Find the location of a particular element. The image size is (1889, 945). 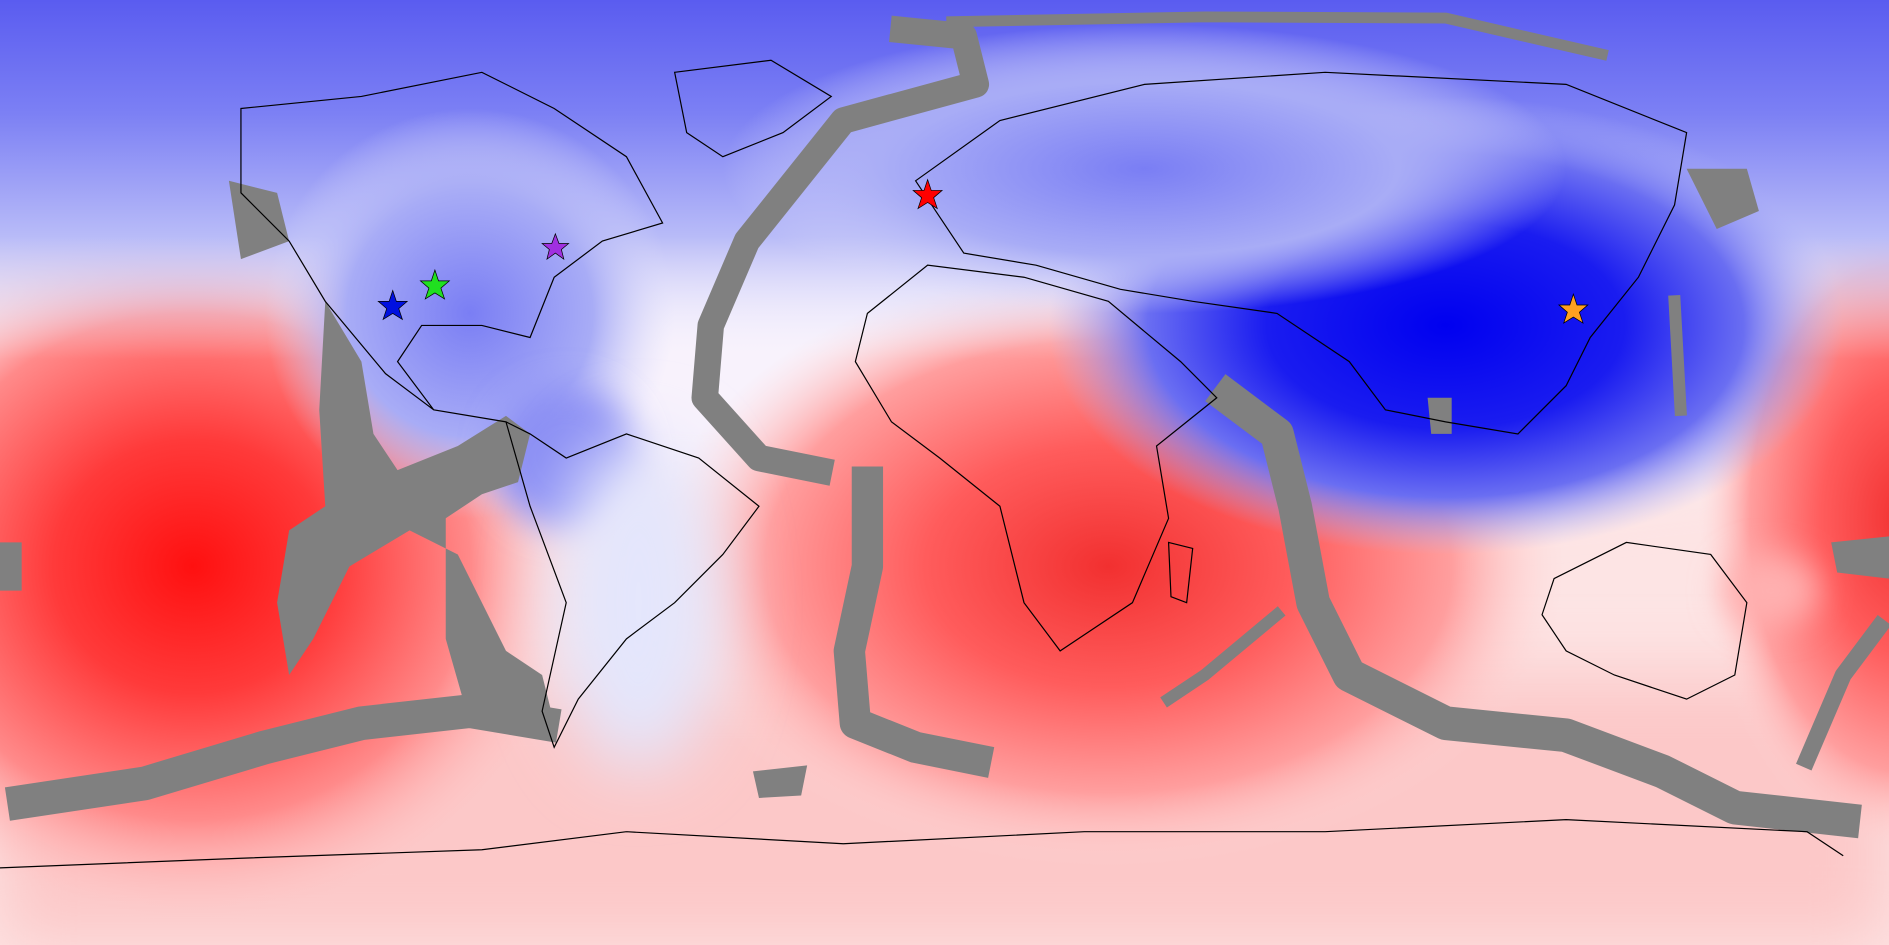

atlantic-white is located at coordinates (638, 602).